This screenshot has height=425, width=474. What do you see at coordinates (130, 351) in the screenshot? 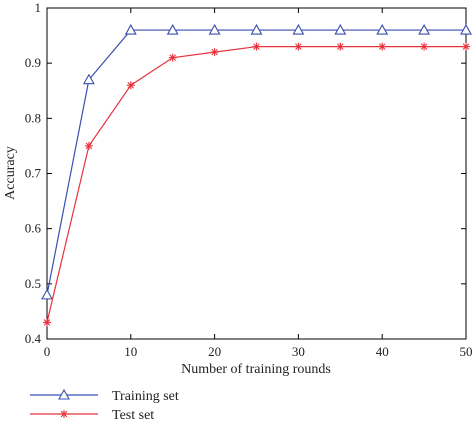
I see `x-tick-label: 10` at bounding box center [130, 351].